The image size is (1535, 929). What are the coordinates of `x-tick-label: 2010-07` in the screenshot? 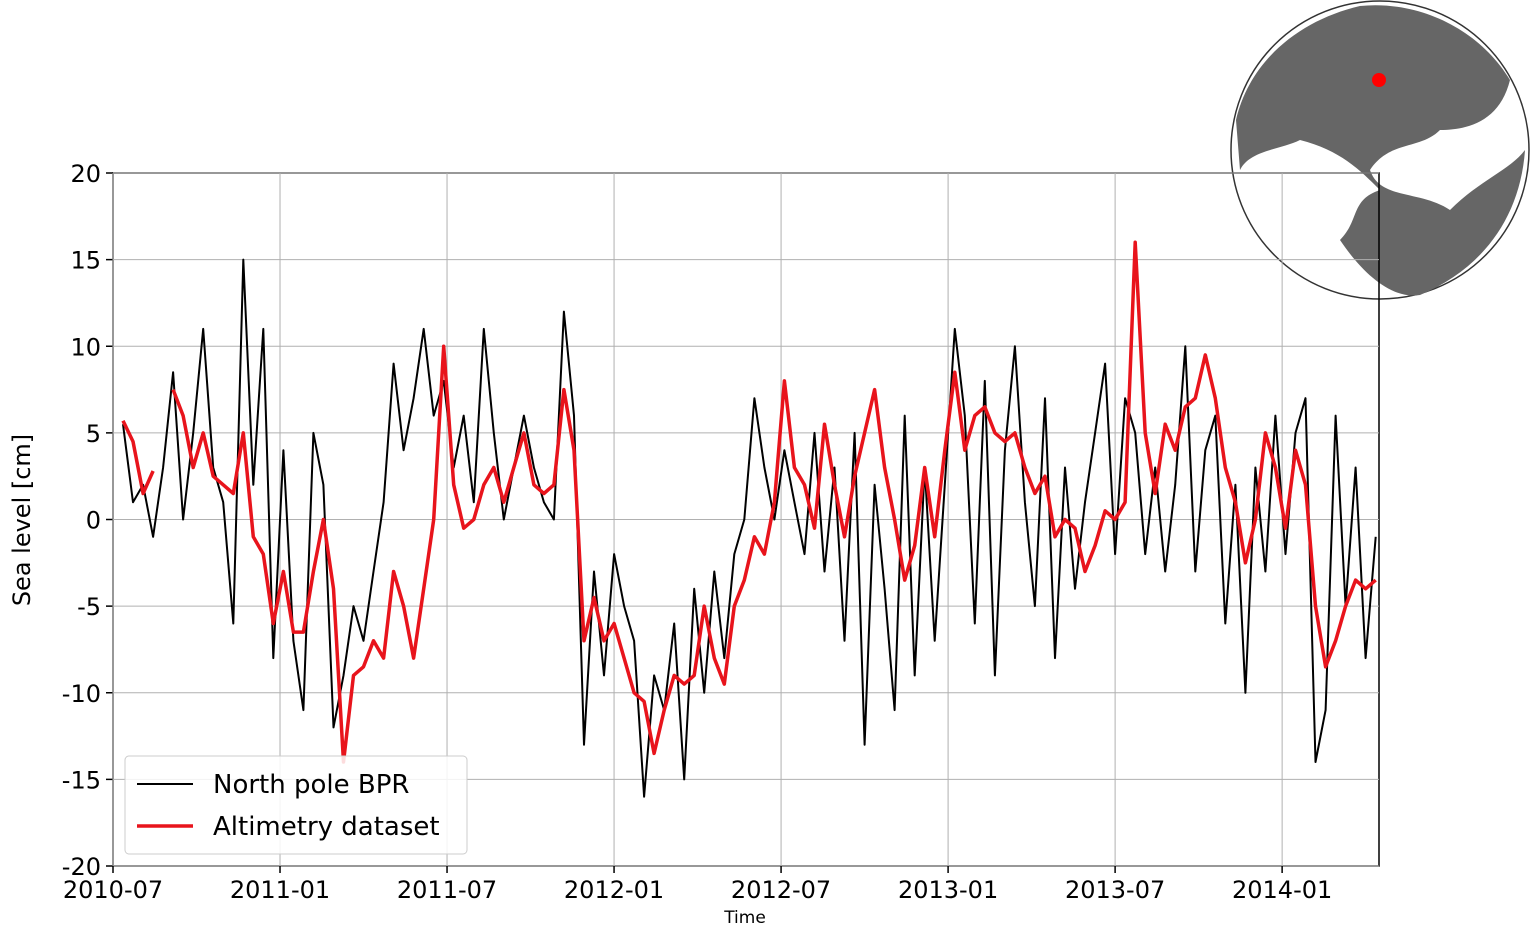 It's located at (113, 890).